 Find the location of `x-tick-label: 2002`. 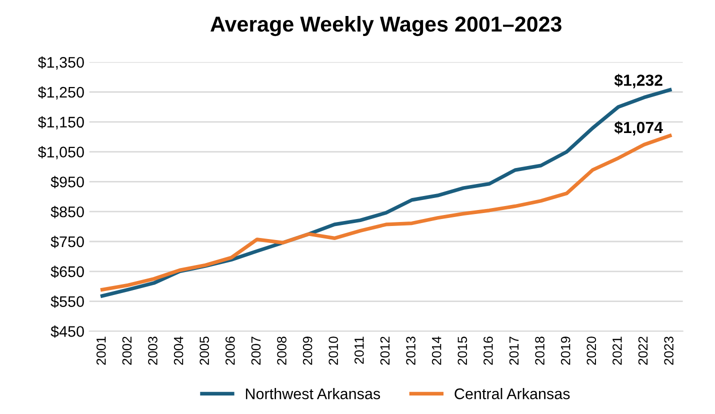

x-tick-label: 2002 is located at coordinates (127, 350).